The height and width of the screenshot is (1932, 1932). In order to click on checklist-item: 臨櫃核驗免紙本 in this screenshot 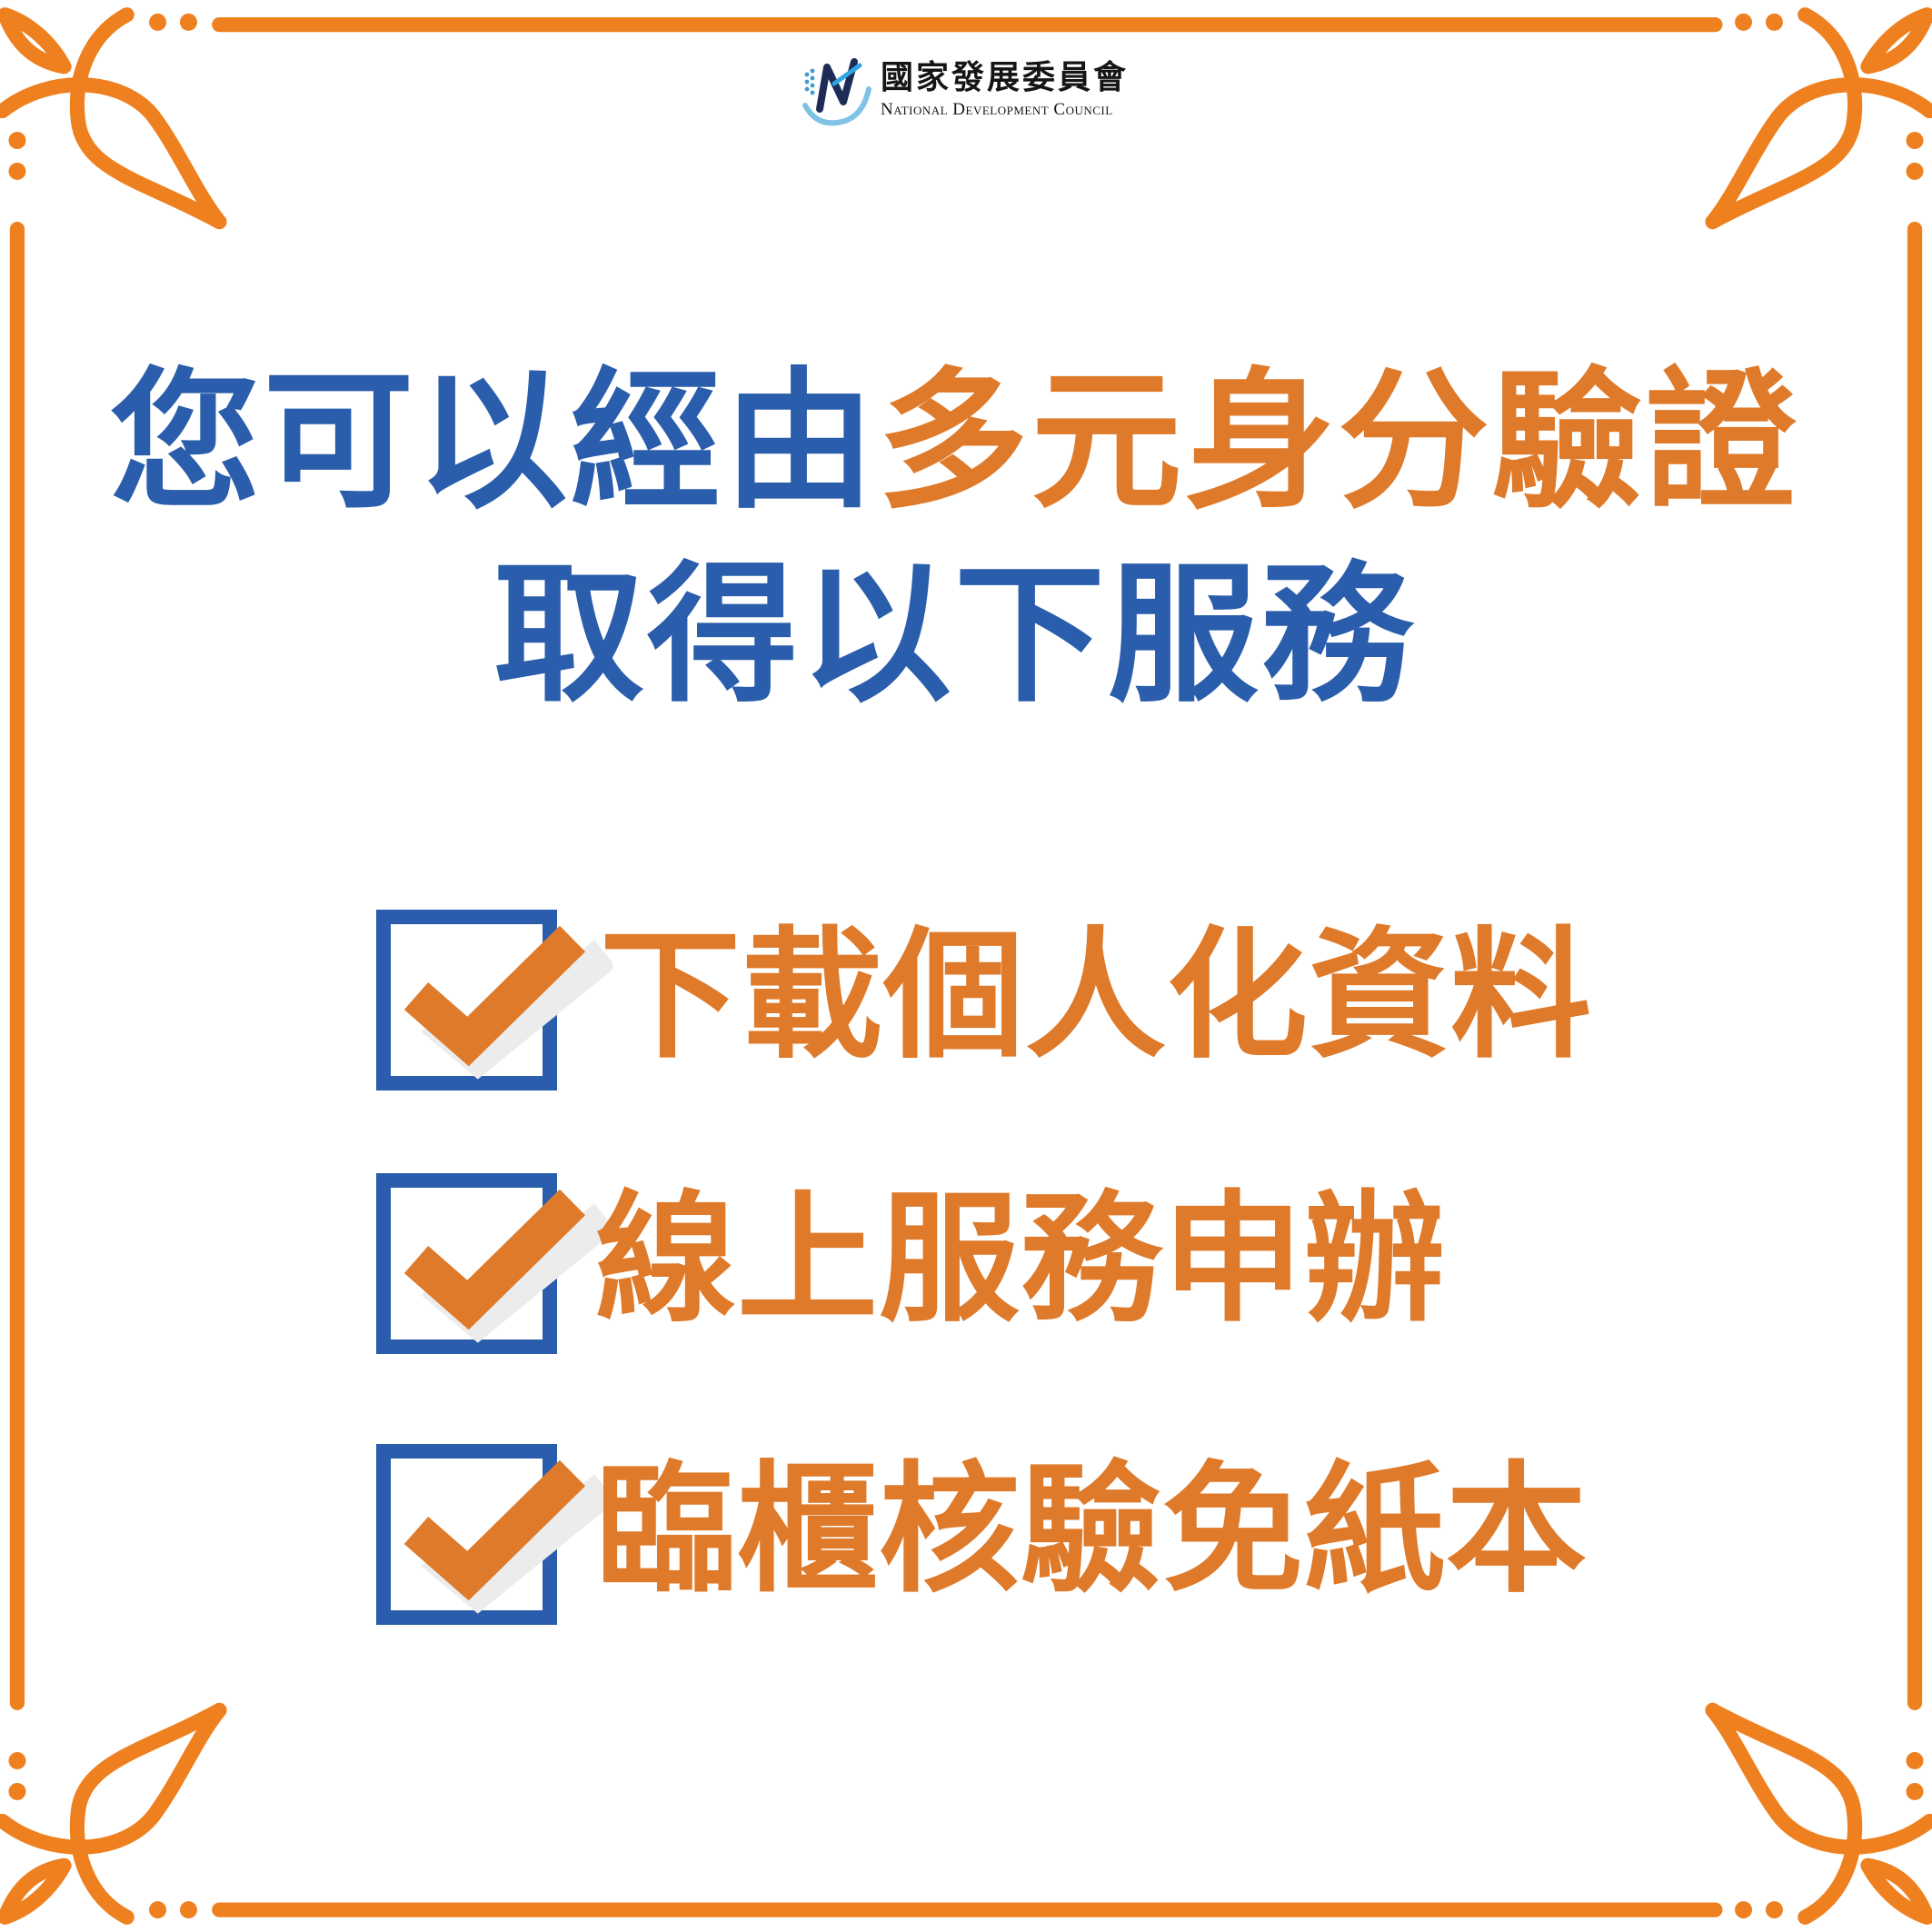, I will do `click(1012, 1540)`.